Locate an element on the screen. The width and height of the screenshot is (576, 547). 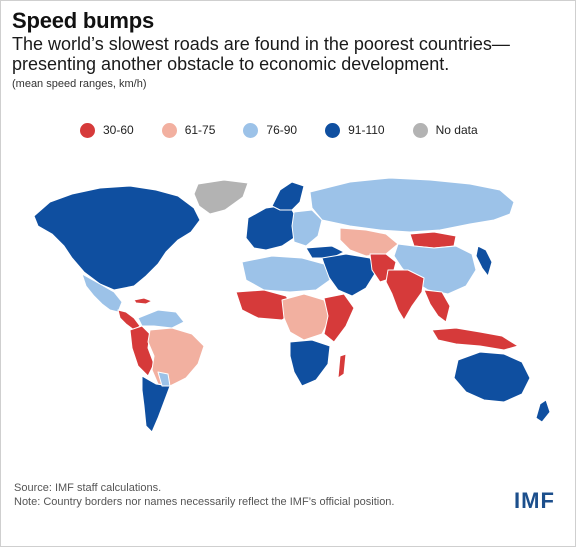
region-central-africa is located at coordinates (306, 317).